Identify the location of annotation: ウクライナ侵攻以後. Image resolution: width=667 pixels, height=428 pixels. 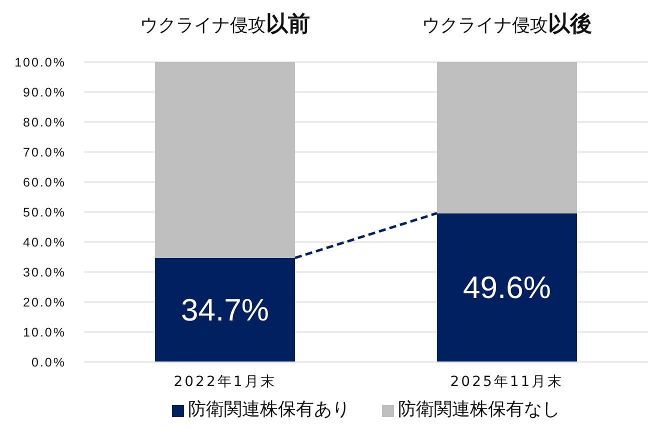
(507, 24).